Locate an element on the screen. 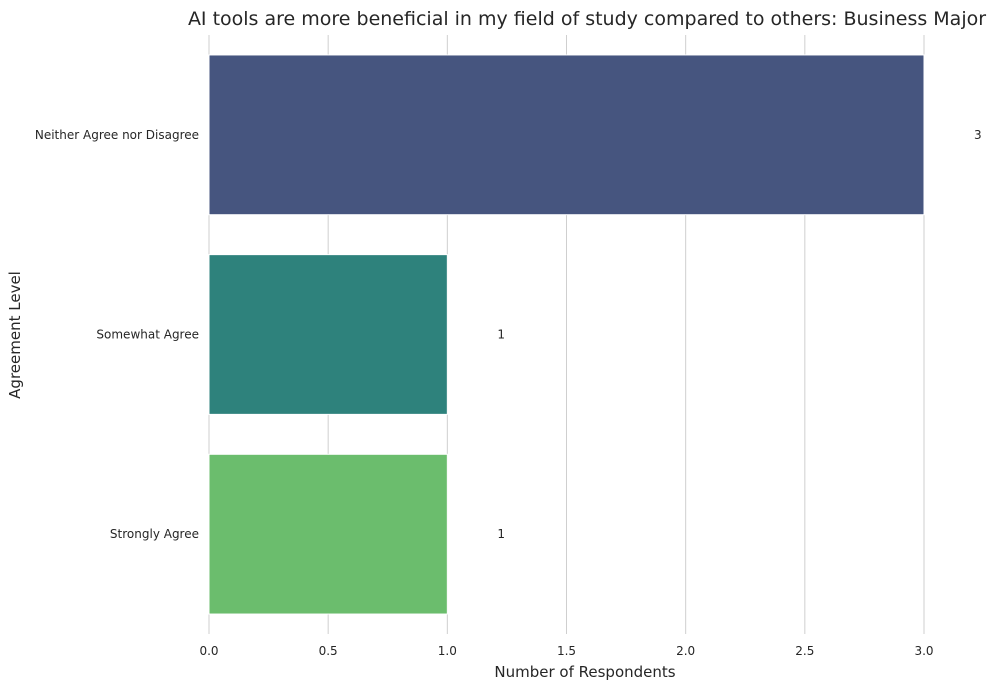 The image size is (1006, 690). x-tick-label: 3.0 is located at coordinates (923, 651).